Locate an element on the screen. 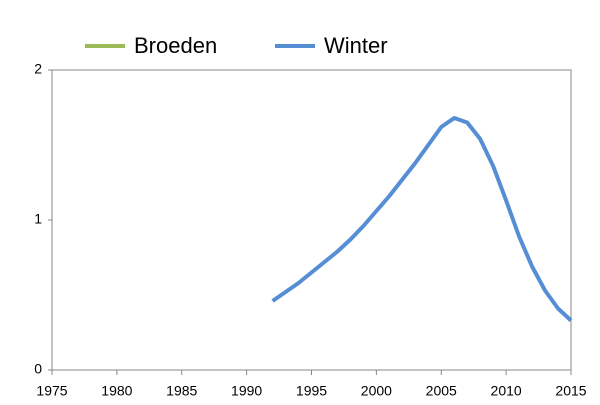 The height and width of the screenshot is (405, 600). x-tick-label: 2000 is located at coordinates (376, 391).